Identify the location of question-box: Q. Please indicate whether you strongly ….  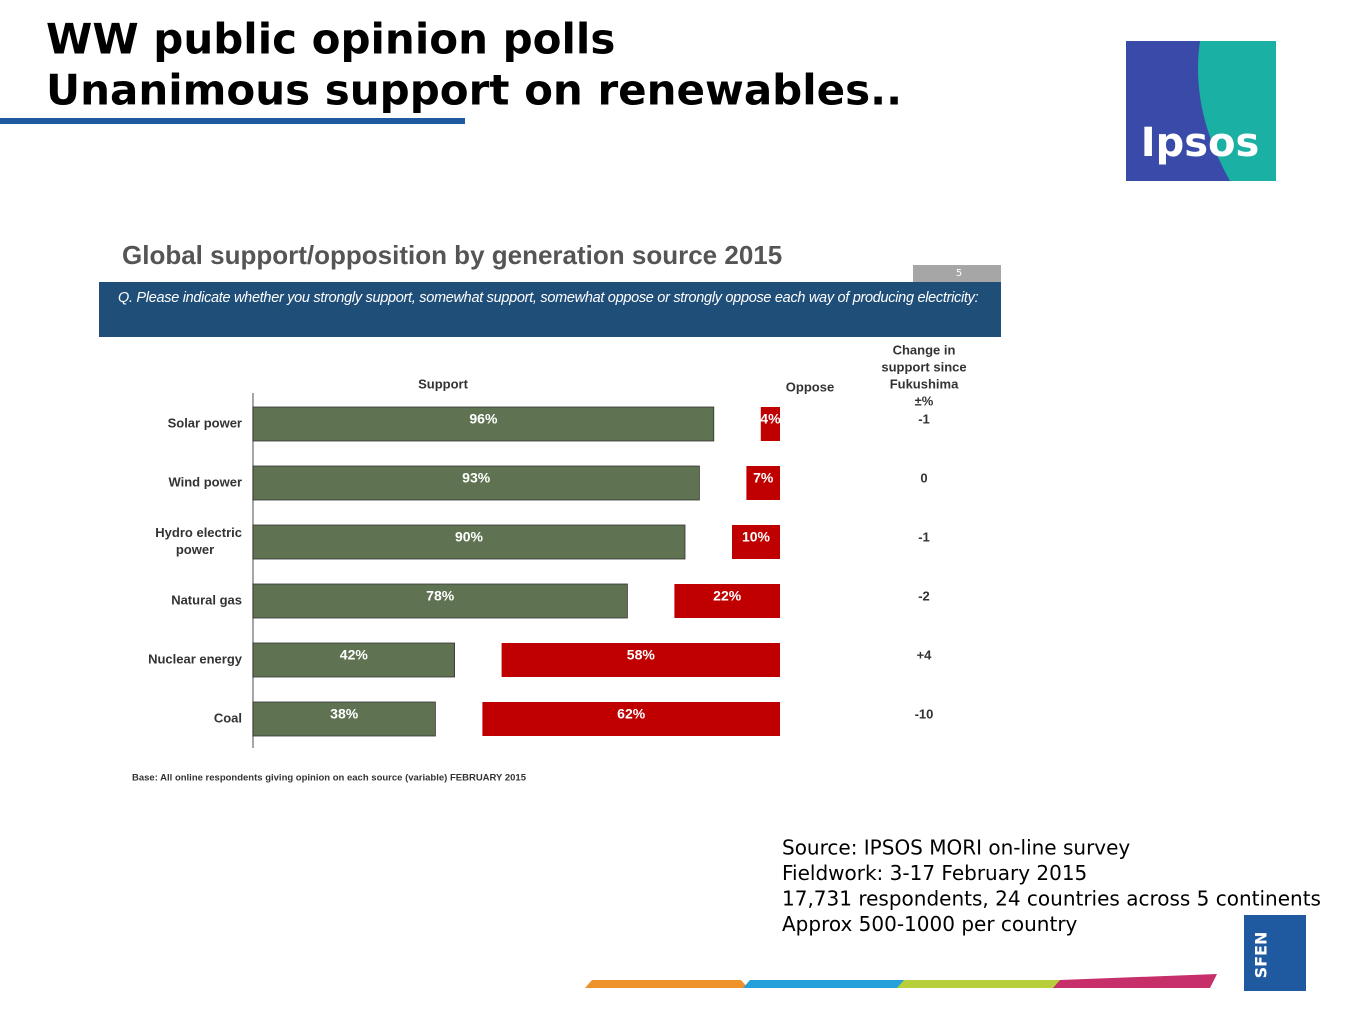
(548, 298).